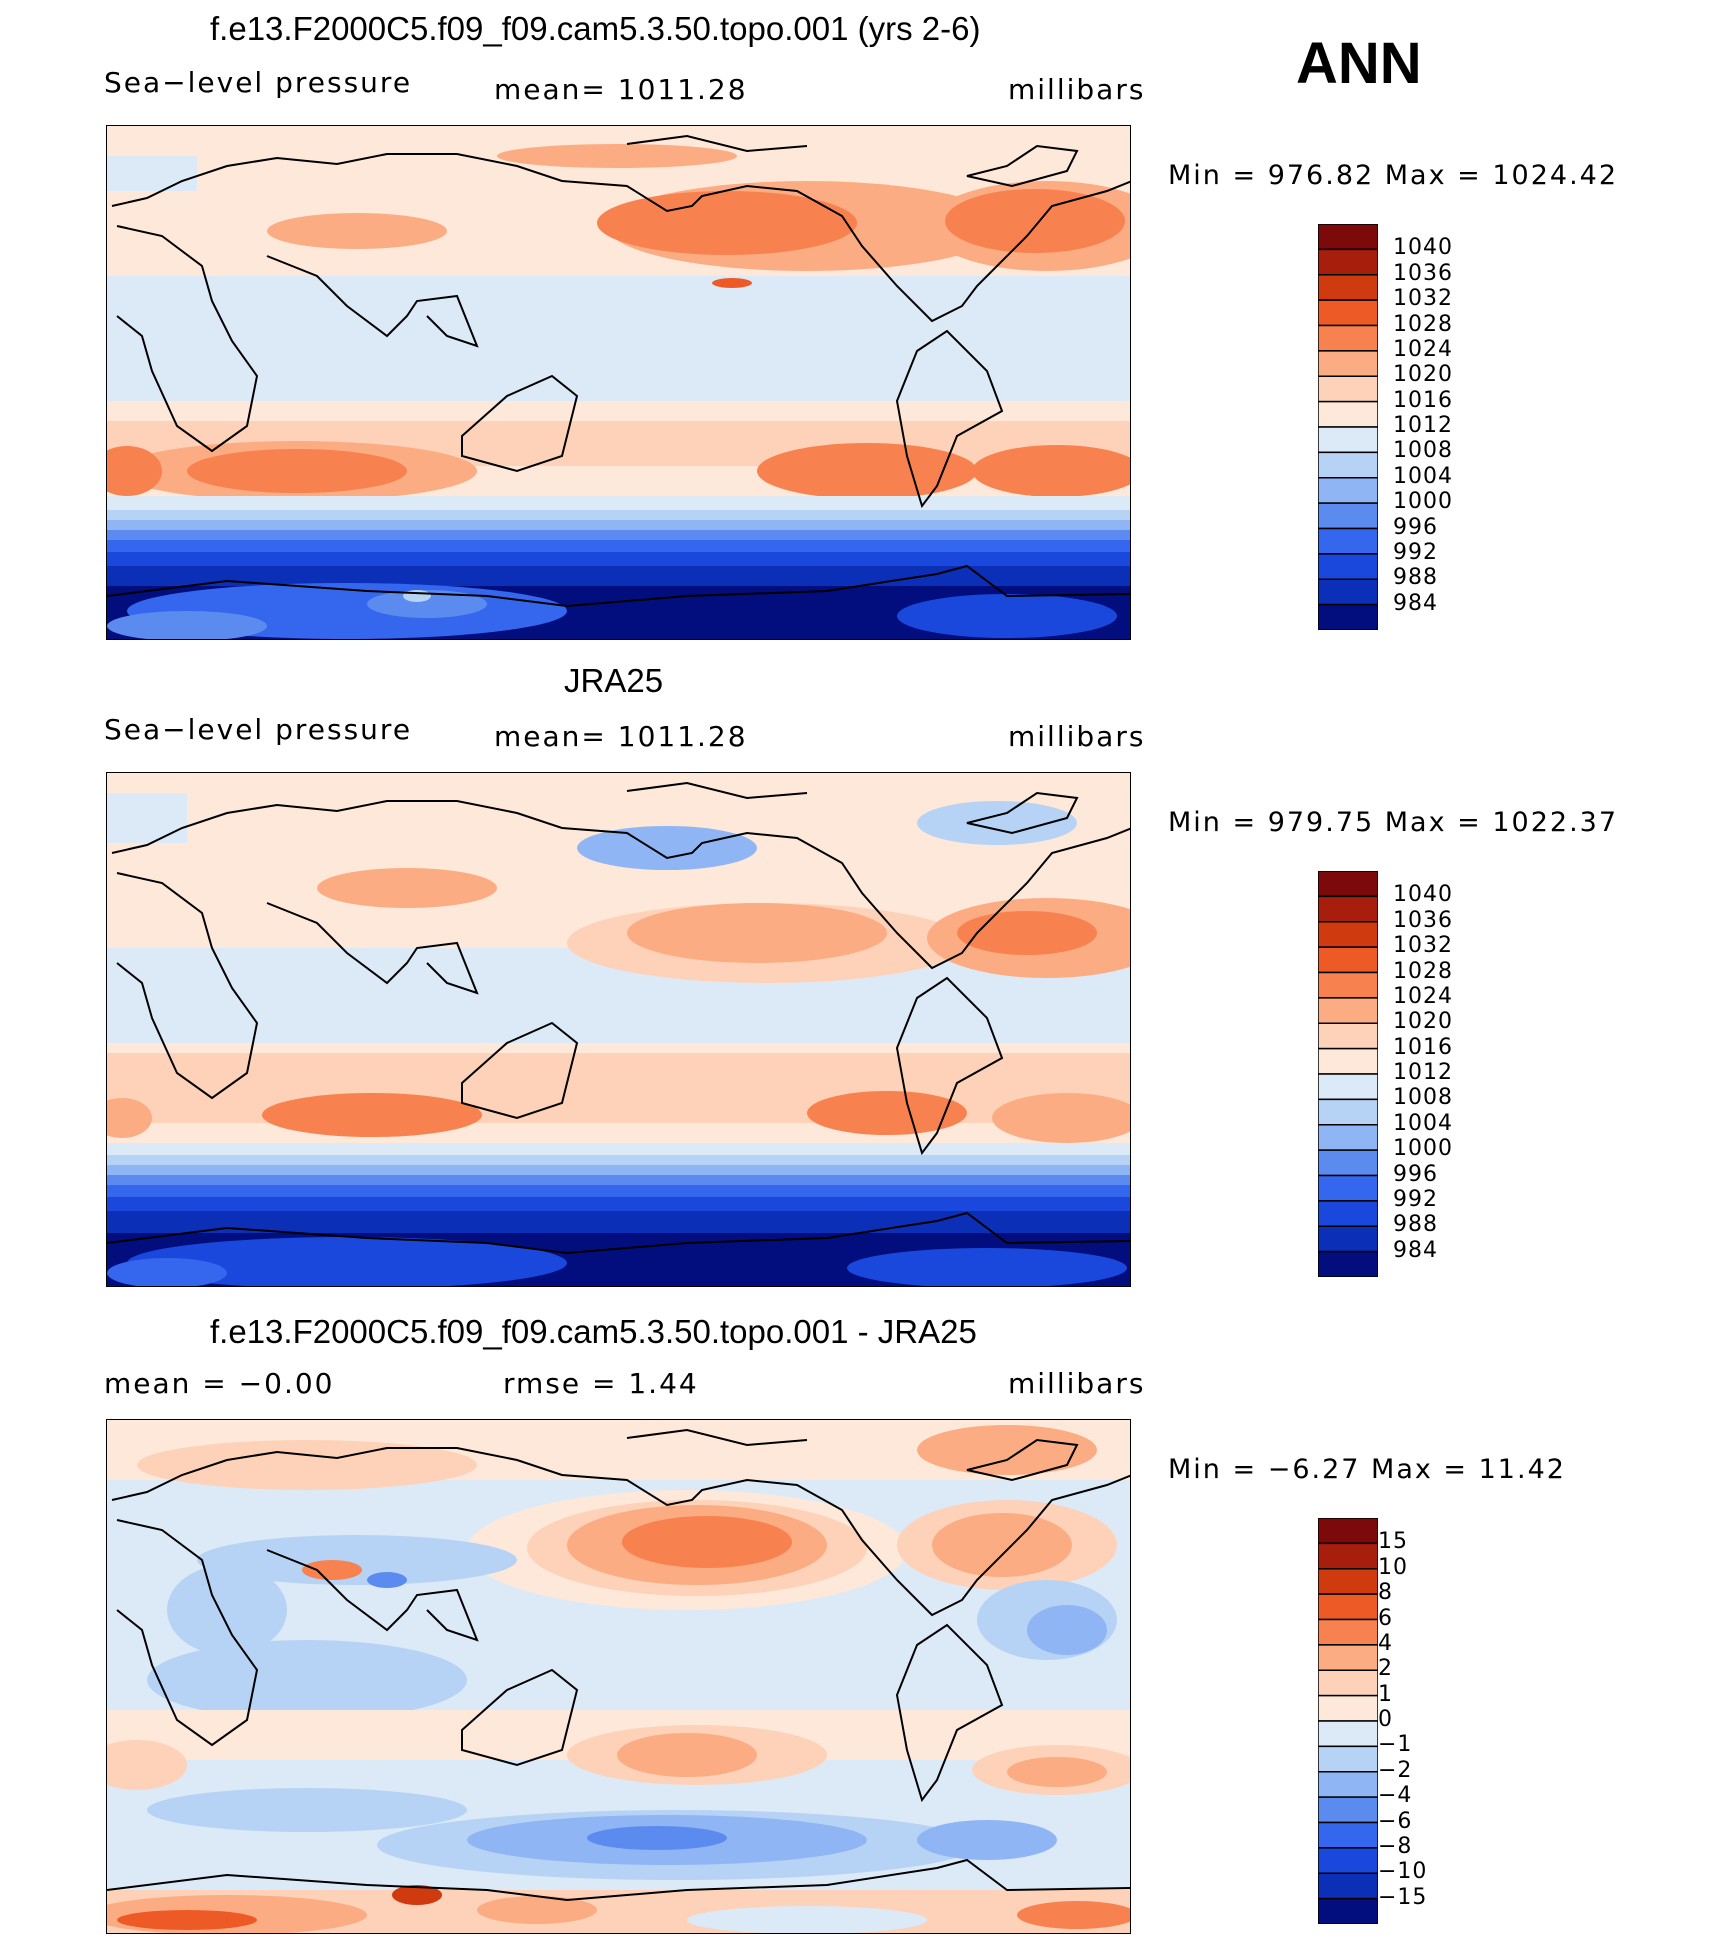 This screenshot has width=1710, height=1941. Describe the element at coordinates (1385, 1669) in the screenshot. I see `colorbar-tick-label: 2` at that location.